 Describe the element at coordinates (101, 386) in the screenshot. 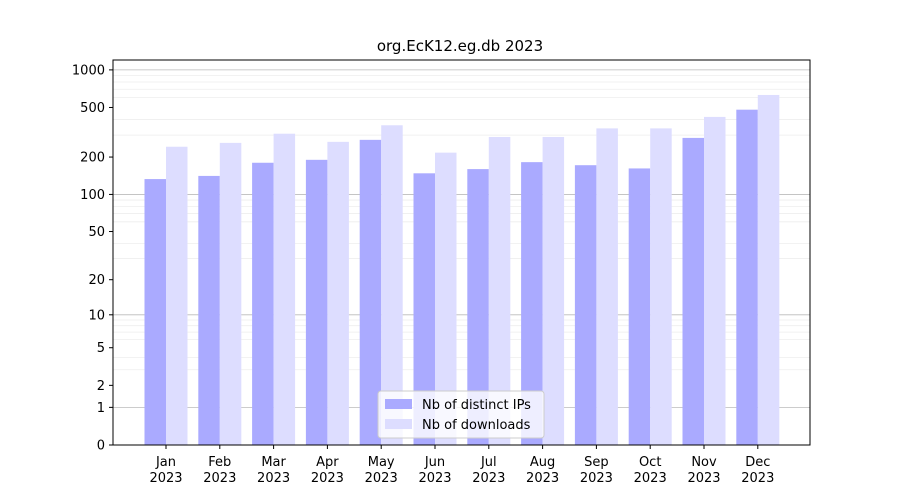

I see `y-tick-label: 2` at that location.